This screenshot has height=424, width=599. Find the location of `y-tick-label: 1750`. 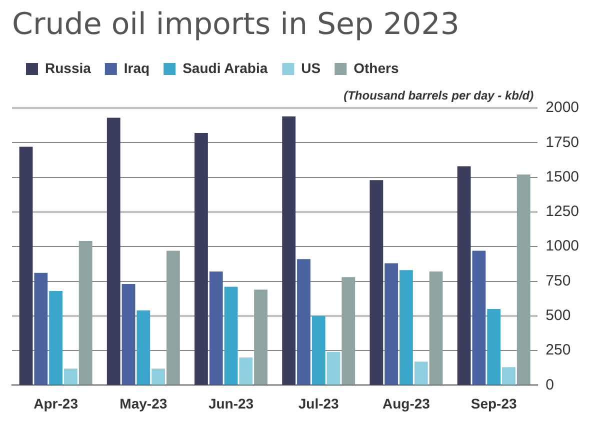

y-tick-label: 1750 is located at coordinates (563, 142).